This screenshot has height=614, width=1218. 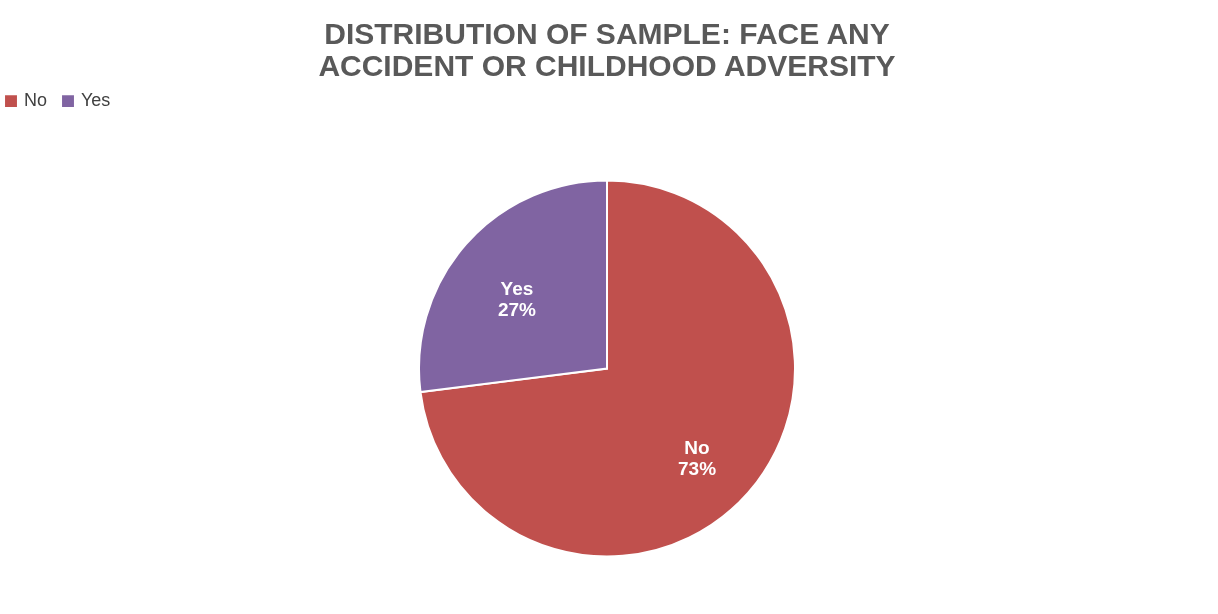 What do you see at coordinates (517, 310) in the screenshot?
I see `data-label: 27%` at bounding box center [517, 310].